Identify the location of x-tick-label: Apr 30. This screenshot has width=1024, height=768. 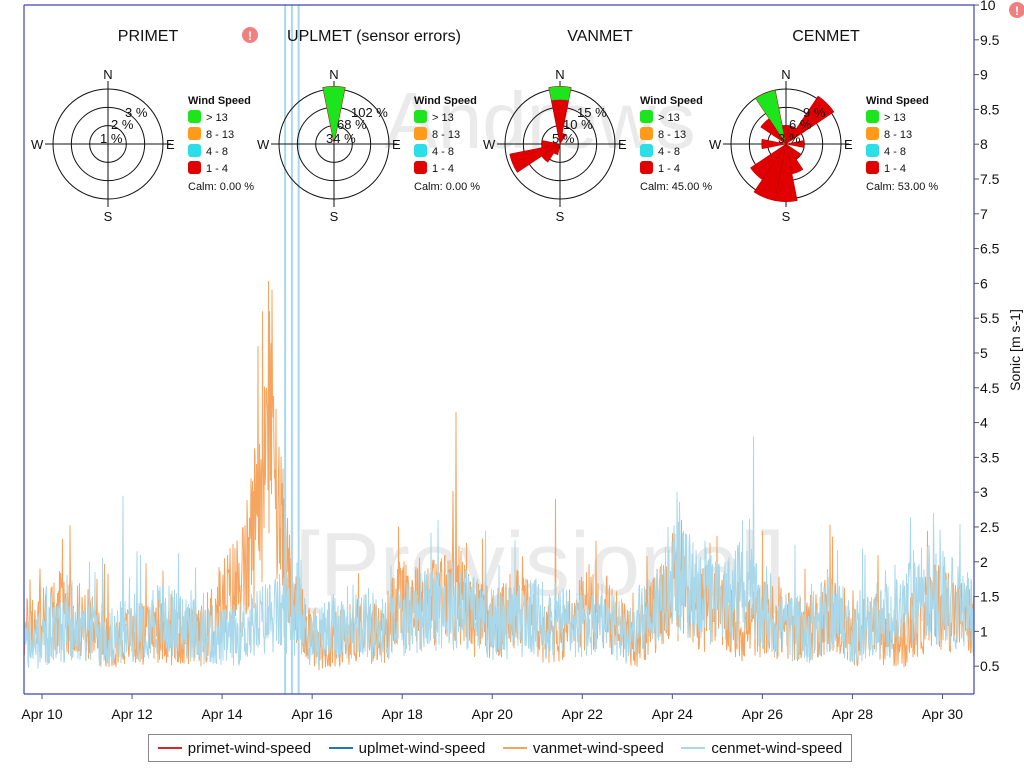
(942, 714).